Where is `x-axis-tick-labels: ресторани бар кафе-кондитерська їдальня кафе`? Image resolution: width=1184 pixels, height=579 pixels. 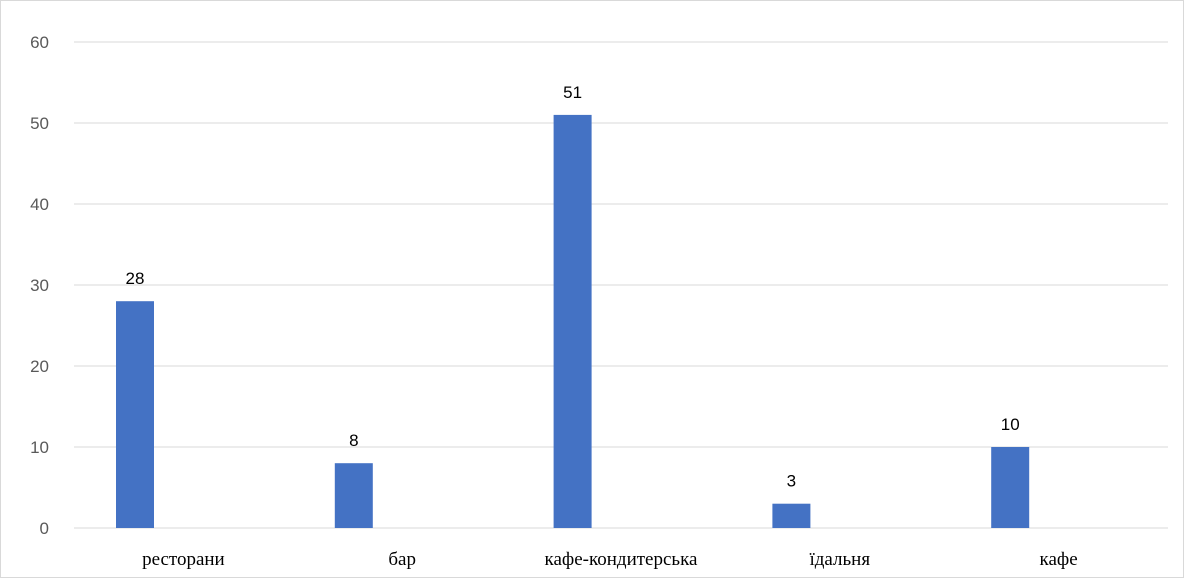 x-axis-tick-labels: ресторани бар кафе-кондитерська їдальня кафе is located at coordinates (610, 559).